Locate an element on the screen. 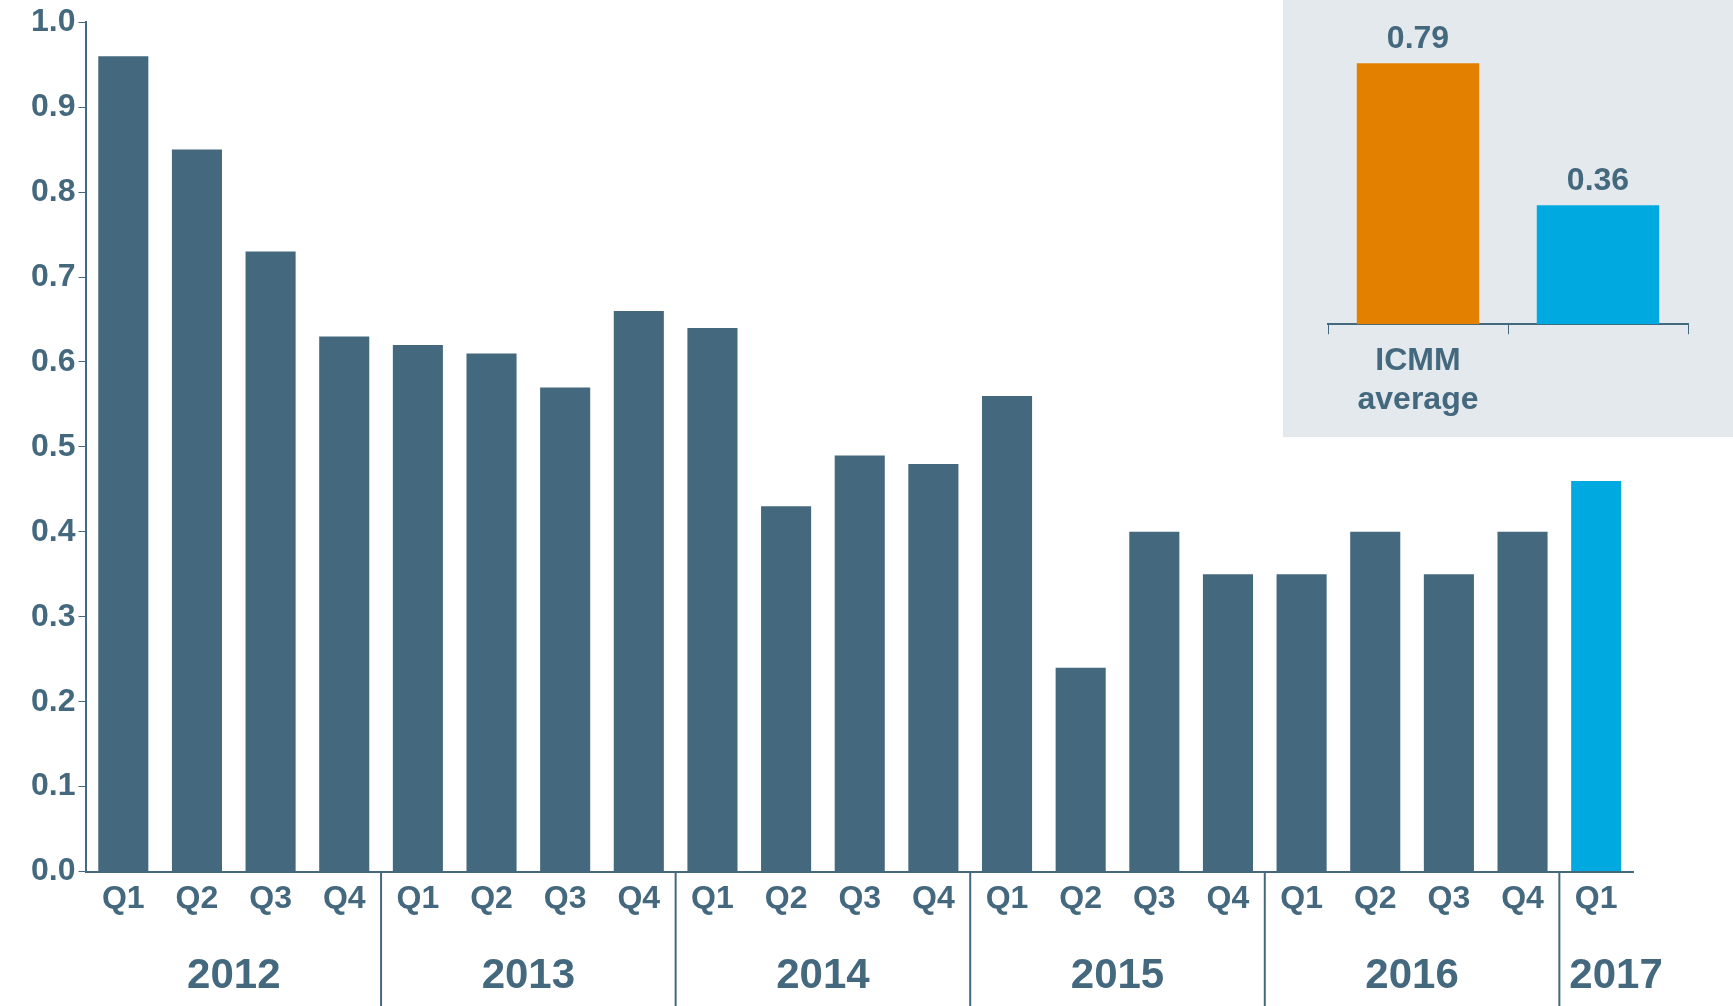 The width and height of the screenshot is (1733, 1006). text: 2013 is located at coordinates (528, 974).